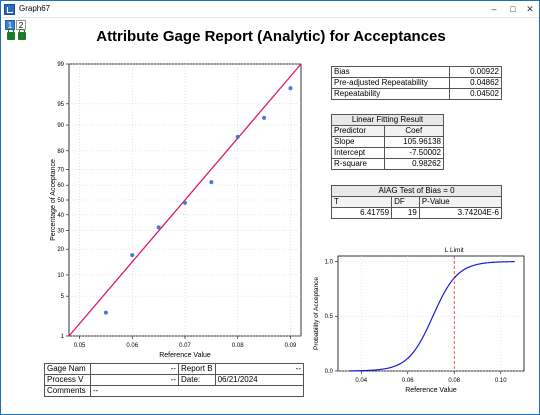  I want to click on table-title: AIAG Test of Bias = 0, so click(416, 191).